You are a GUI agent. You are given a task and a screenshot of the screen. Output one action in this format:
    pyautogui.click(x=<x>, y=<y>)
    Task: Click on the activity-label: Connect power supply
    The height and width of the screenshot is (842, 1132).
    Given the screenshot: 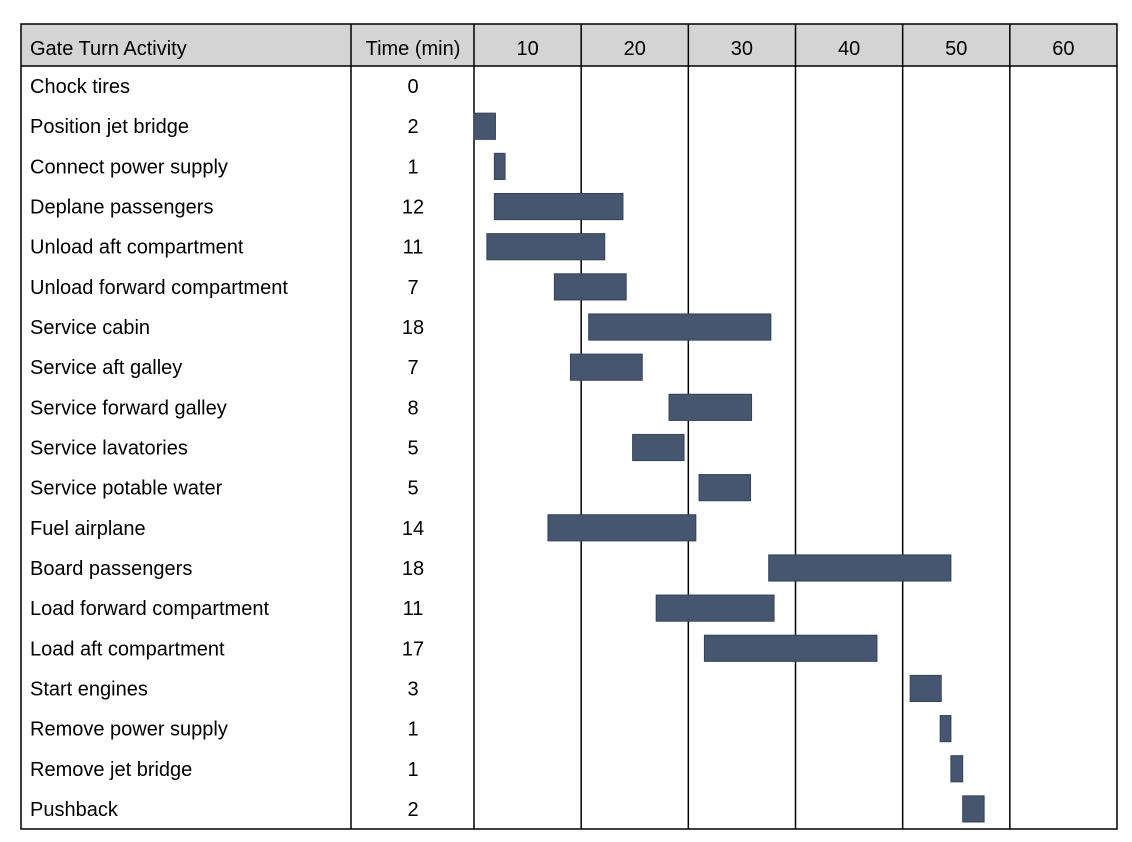 What is the action you would take?
    pyautogui.click(x=129, y=167)
    